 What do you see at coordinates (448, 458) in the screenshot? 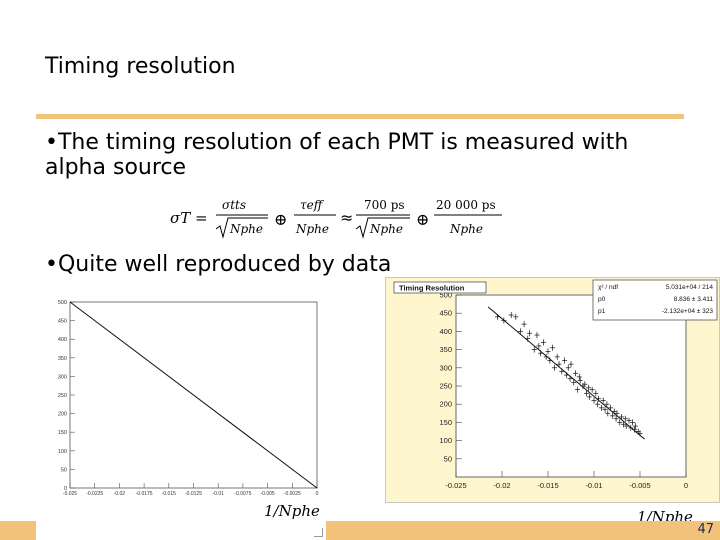
I see `right-y-tick-label: 50` at bounding box center [448, 458].